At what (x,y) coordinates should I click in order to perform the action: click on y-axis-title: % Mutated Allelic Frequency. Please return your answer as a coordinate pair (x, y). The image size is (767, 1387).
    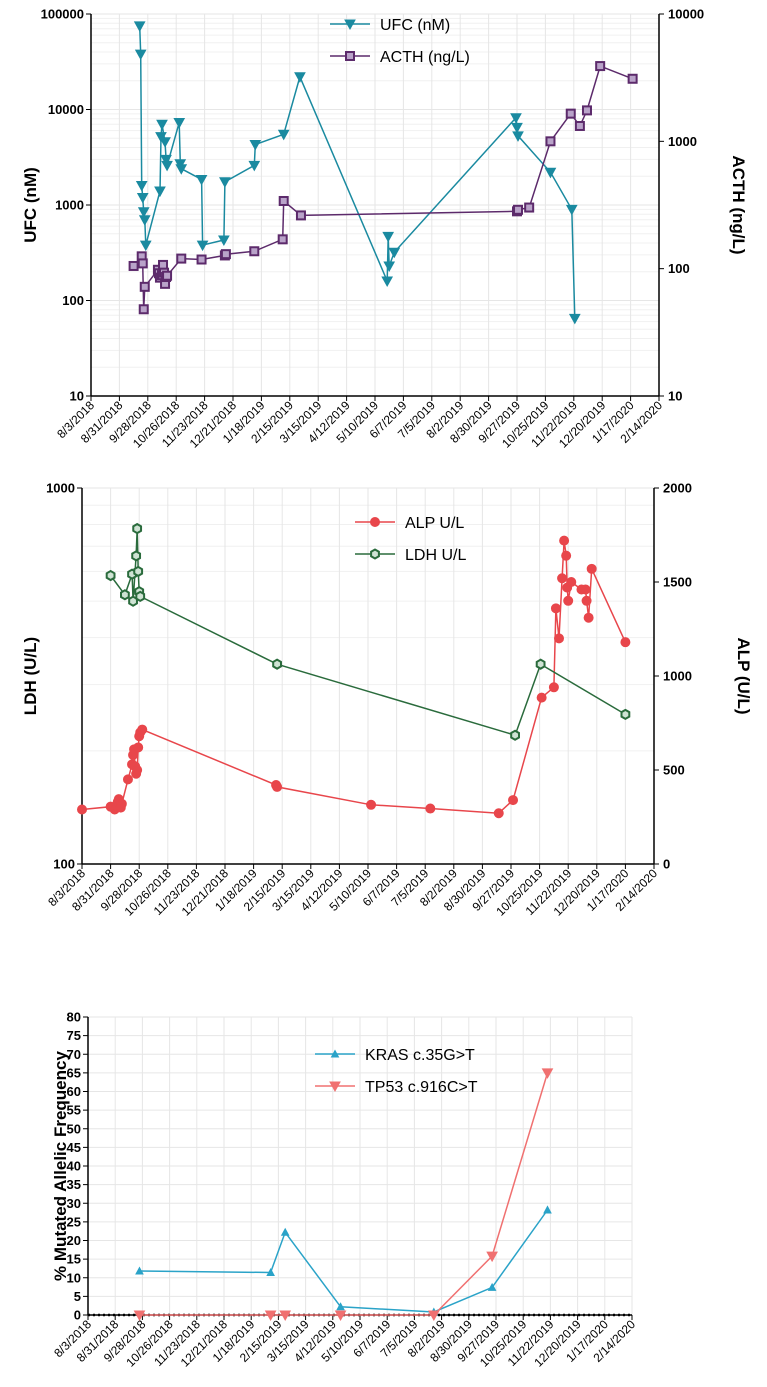
    Looking at the image, I should click on (60, 1166).